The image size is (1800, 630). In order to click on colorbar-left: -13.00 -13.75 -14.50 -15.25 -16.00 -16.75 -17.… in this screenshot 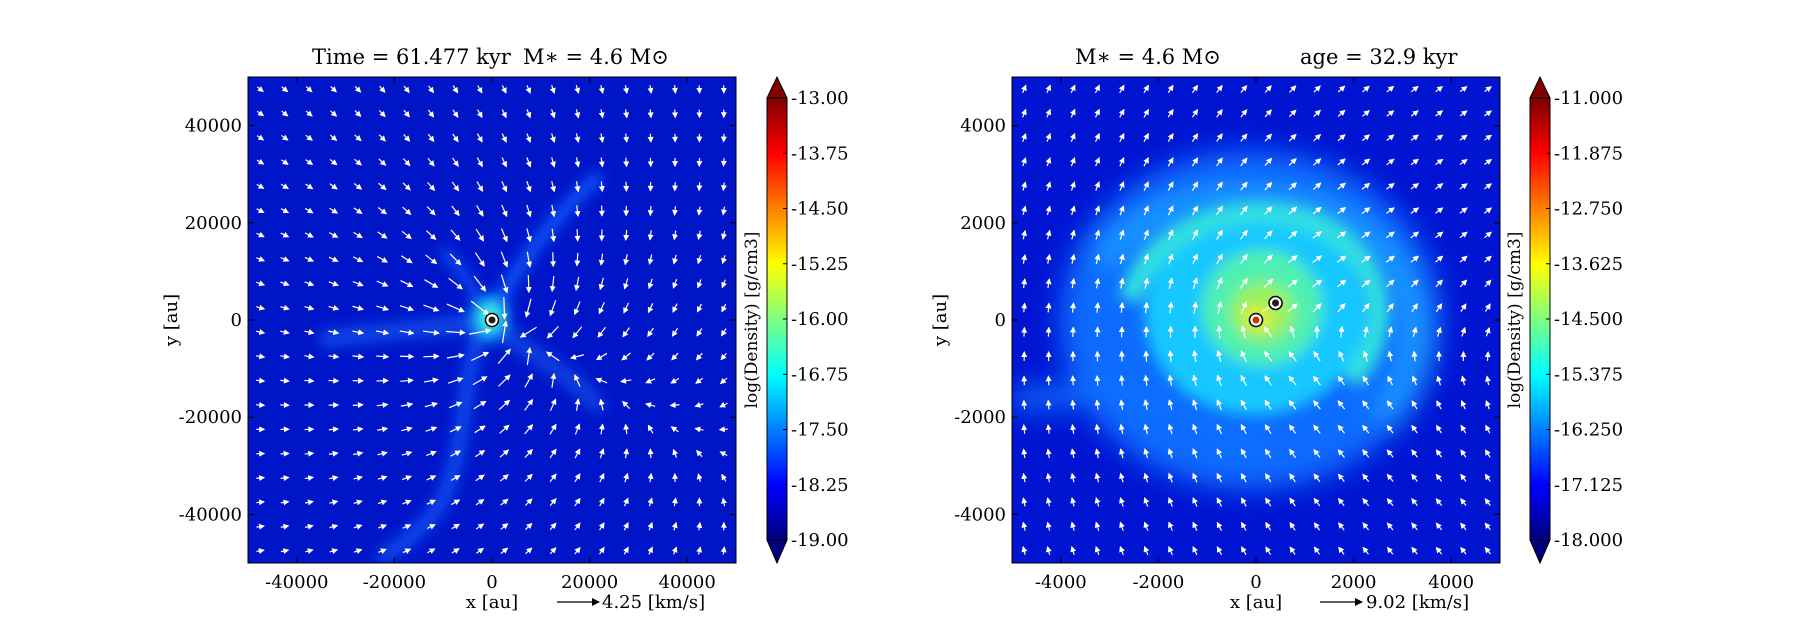, I will do `click(795, 320)`.